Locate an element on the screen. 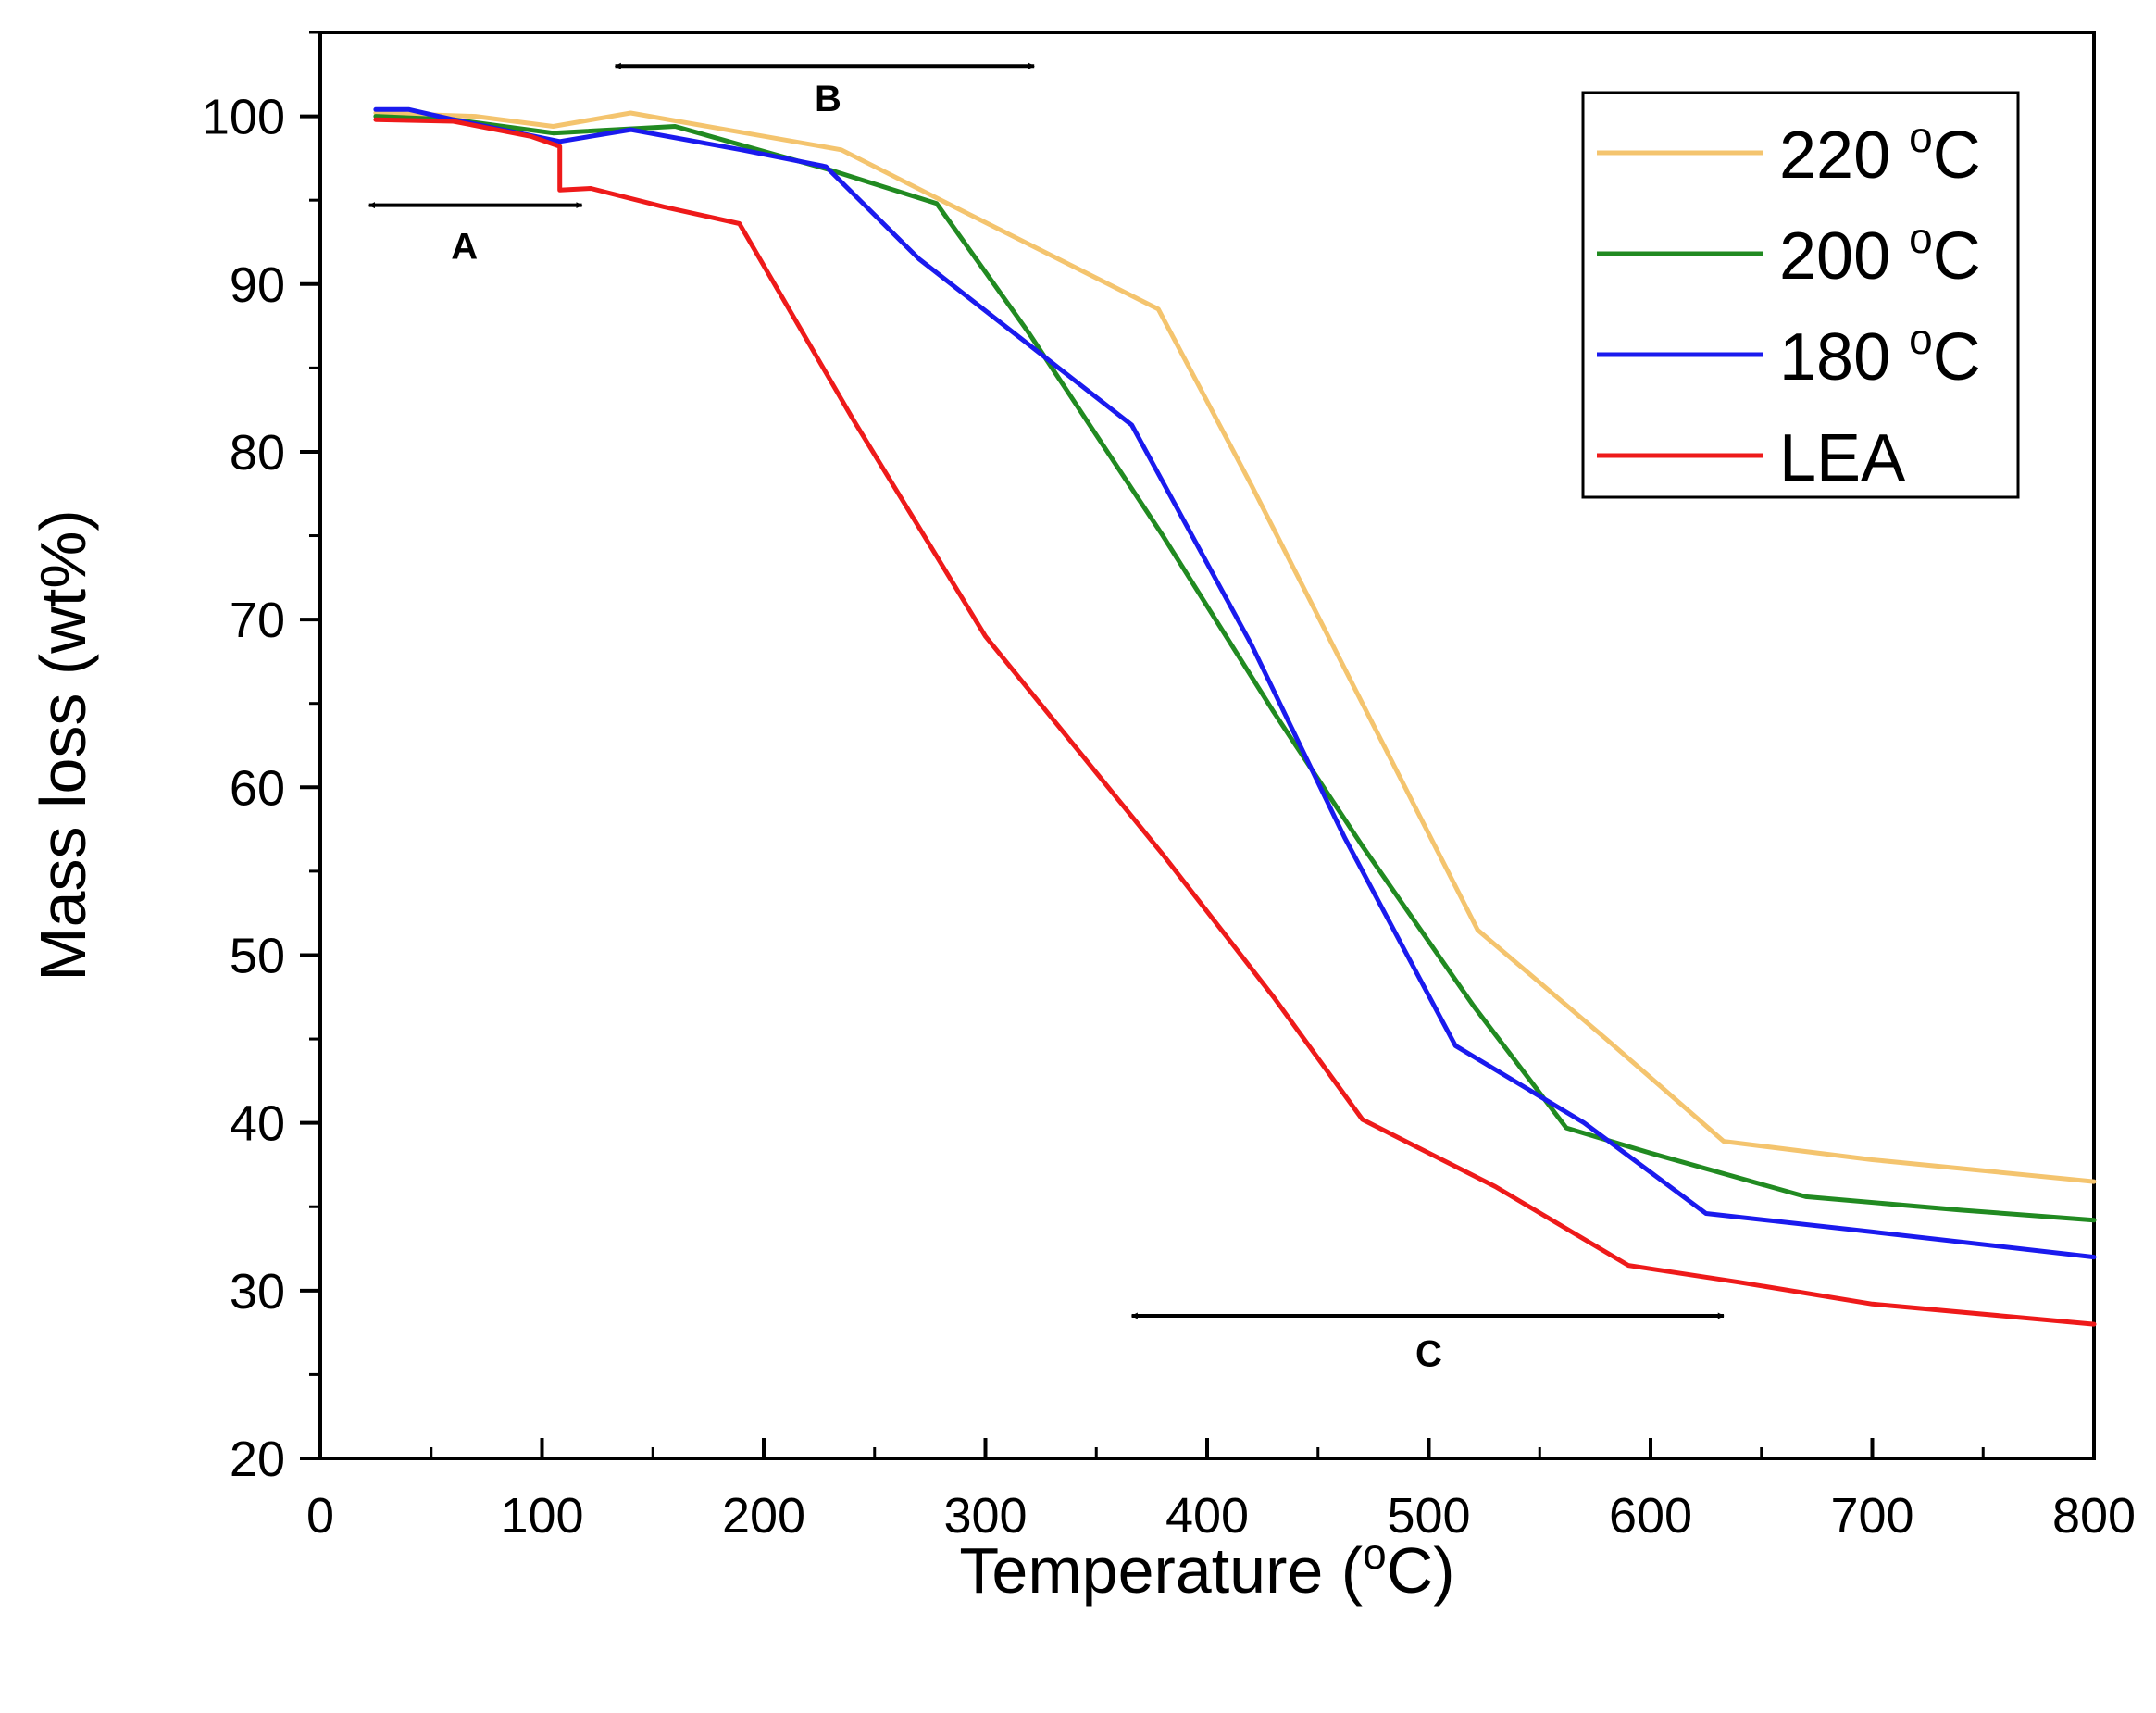 The width and height of the screenshot is (2156, 1713). x-tick-label-0: 0 is located at coordinates (320, 1516).